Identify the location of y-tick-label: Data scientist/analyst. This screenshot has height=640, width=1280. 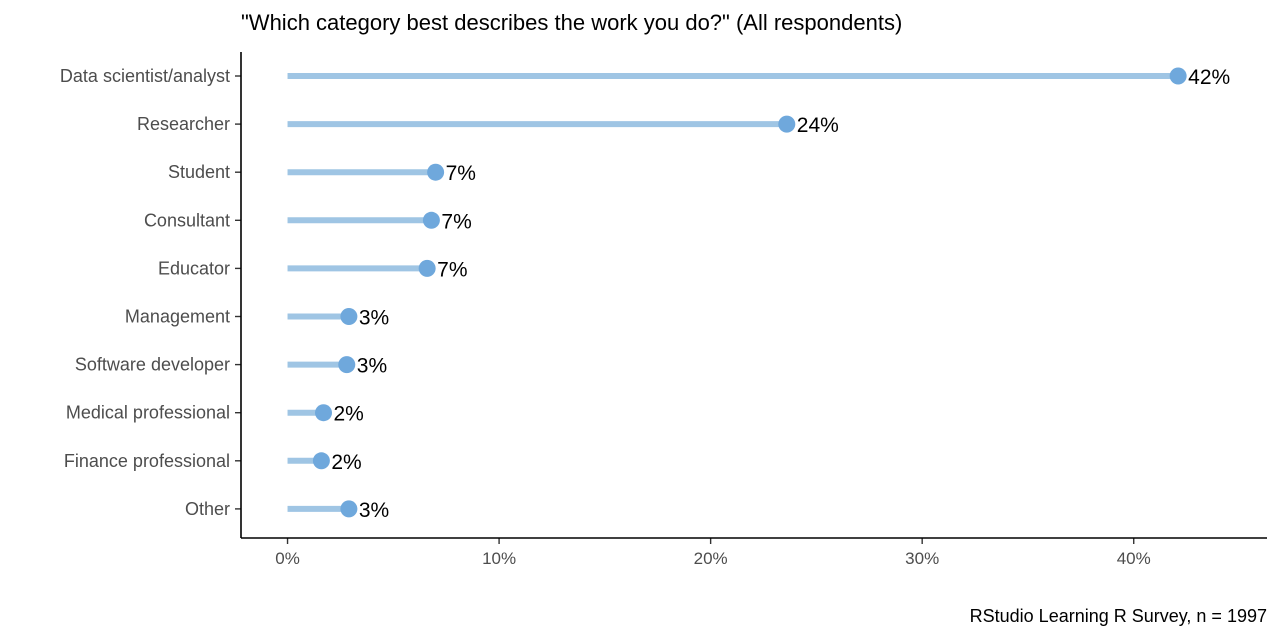
(145, 76).